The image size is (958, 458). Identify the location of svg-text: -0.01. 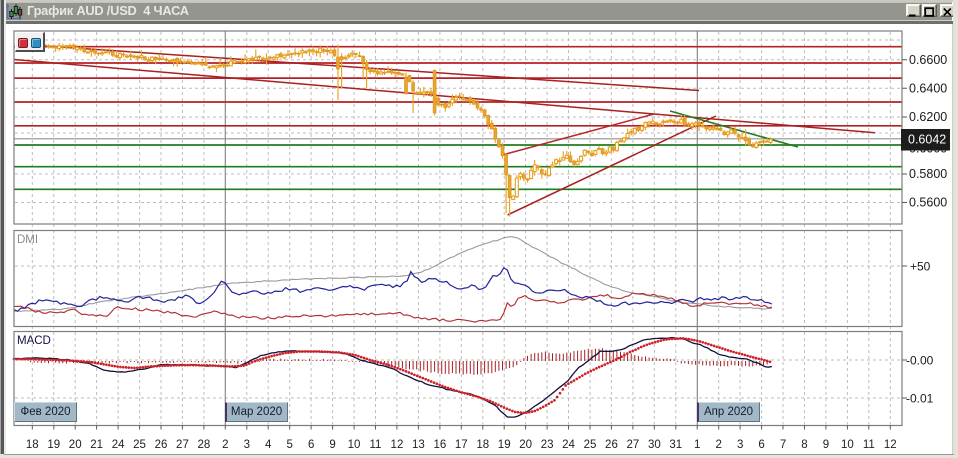
(920, 399).